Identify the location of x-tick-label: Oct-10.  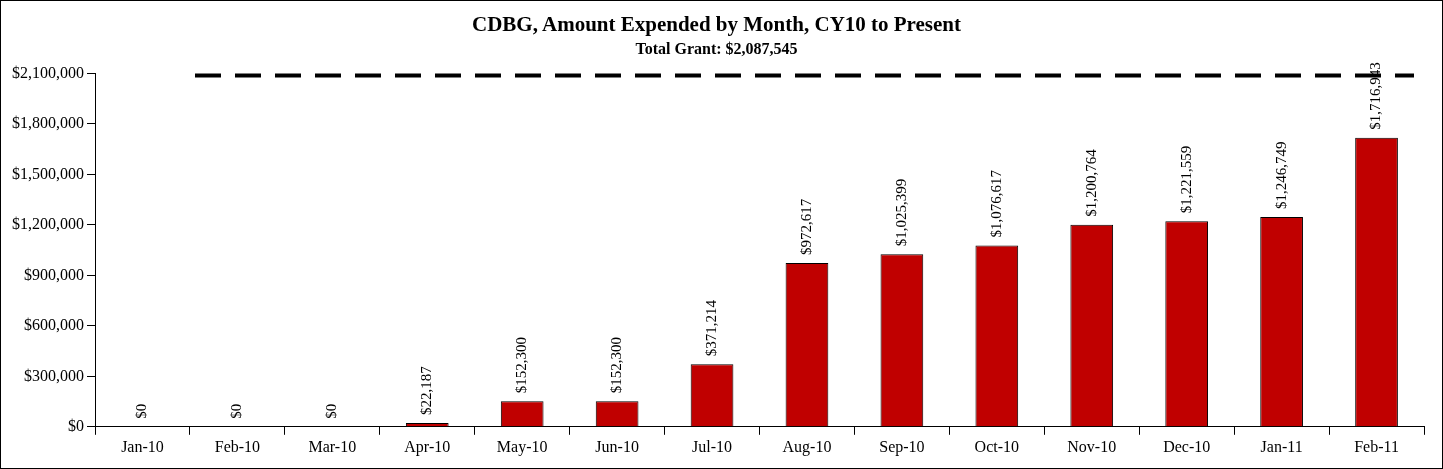
(997, 446).